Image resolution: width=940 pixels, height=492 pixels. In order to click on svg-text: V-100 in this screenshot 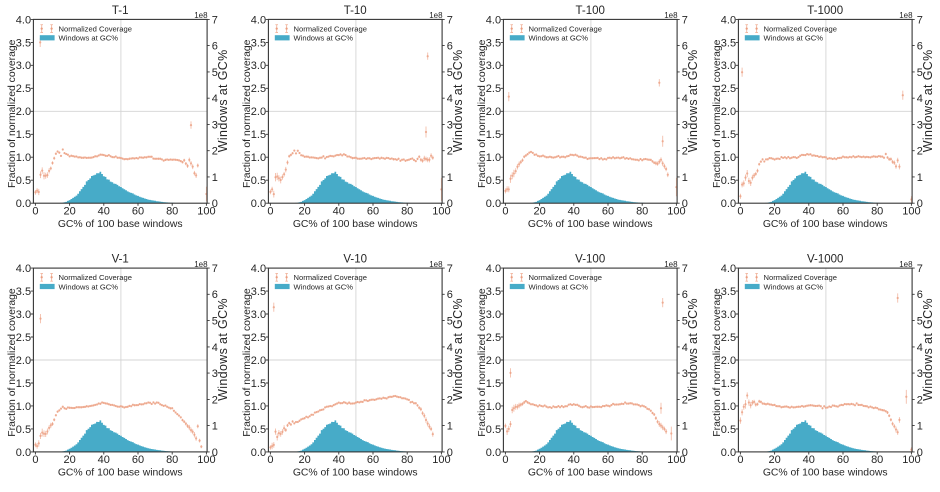, I will do `click(590, 260)`.